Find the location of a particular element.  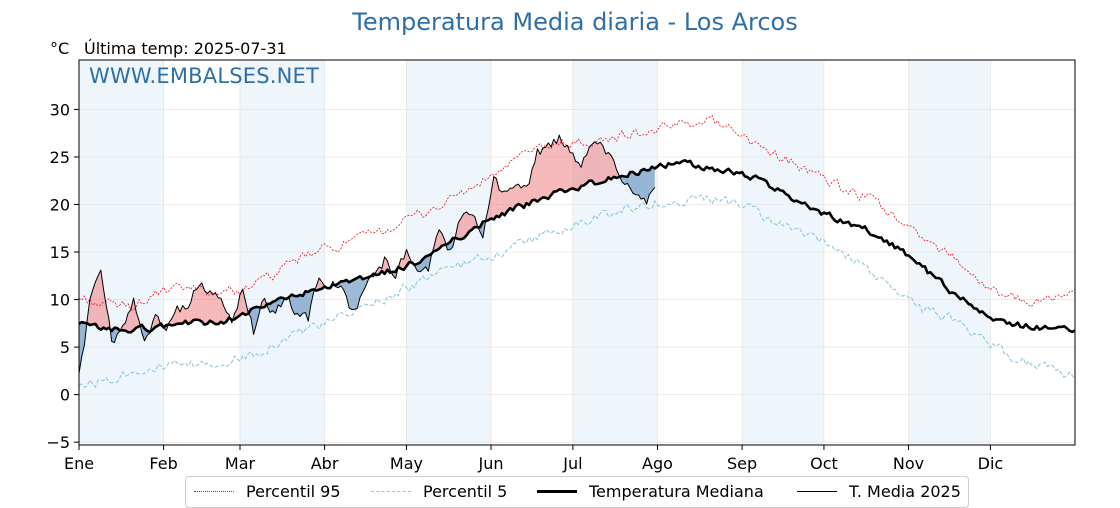

x-tick-label-sep: Sep is located at coordinates (742, 463).